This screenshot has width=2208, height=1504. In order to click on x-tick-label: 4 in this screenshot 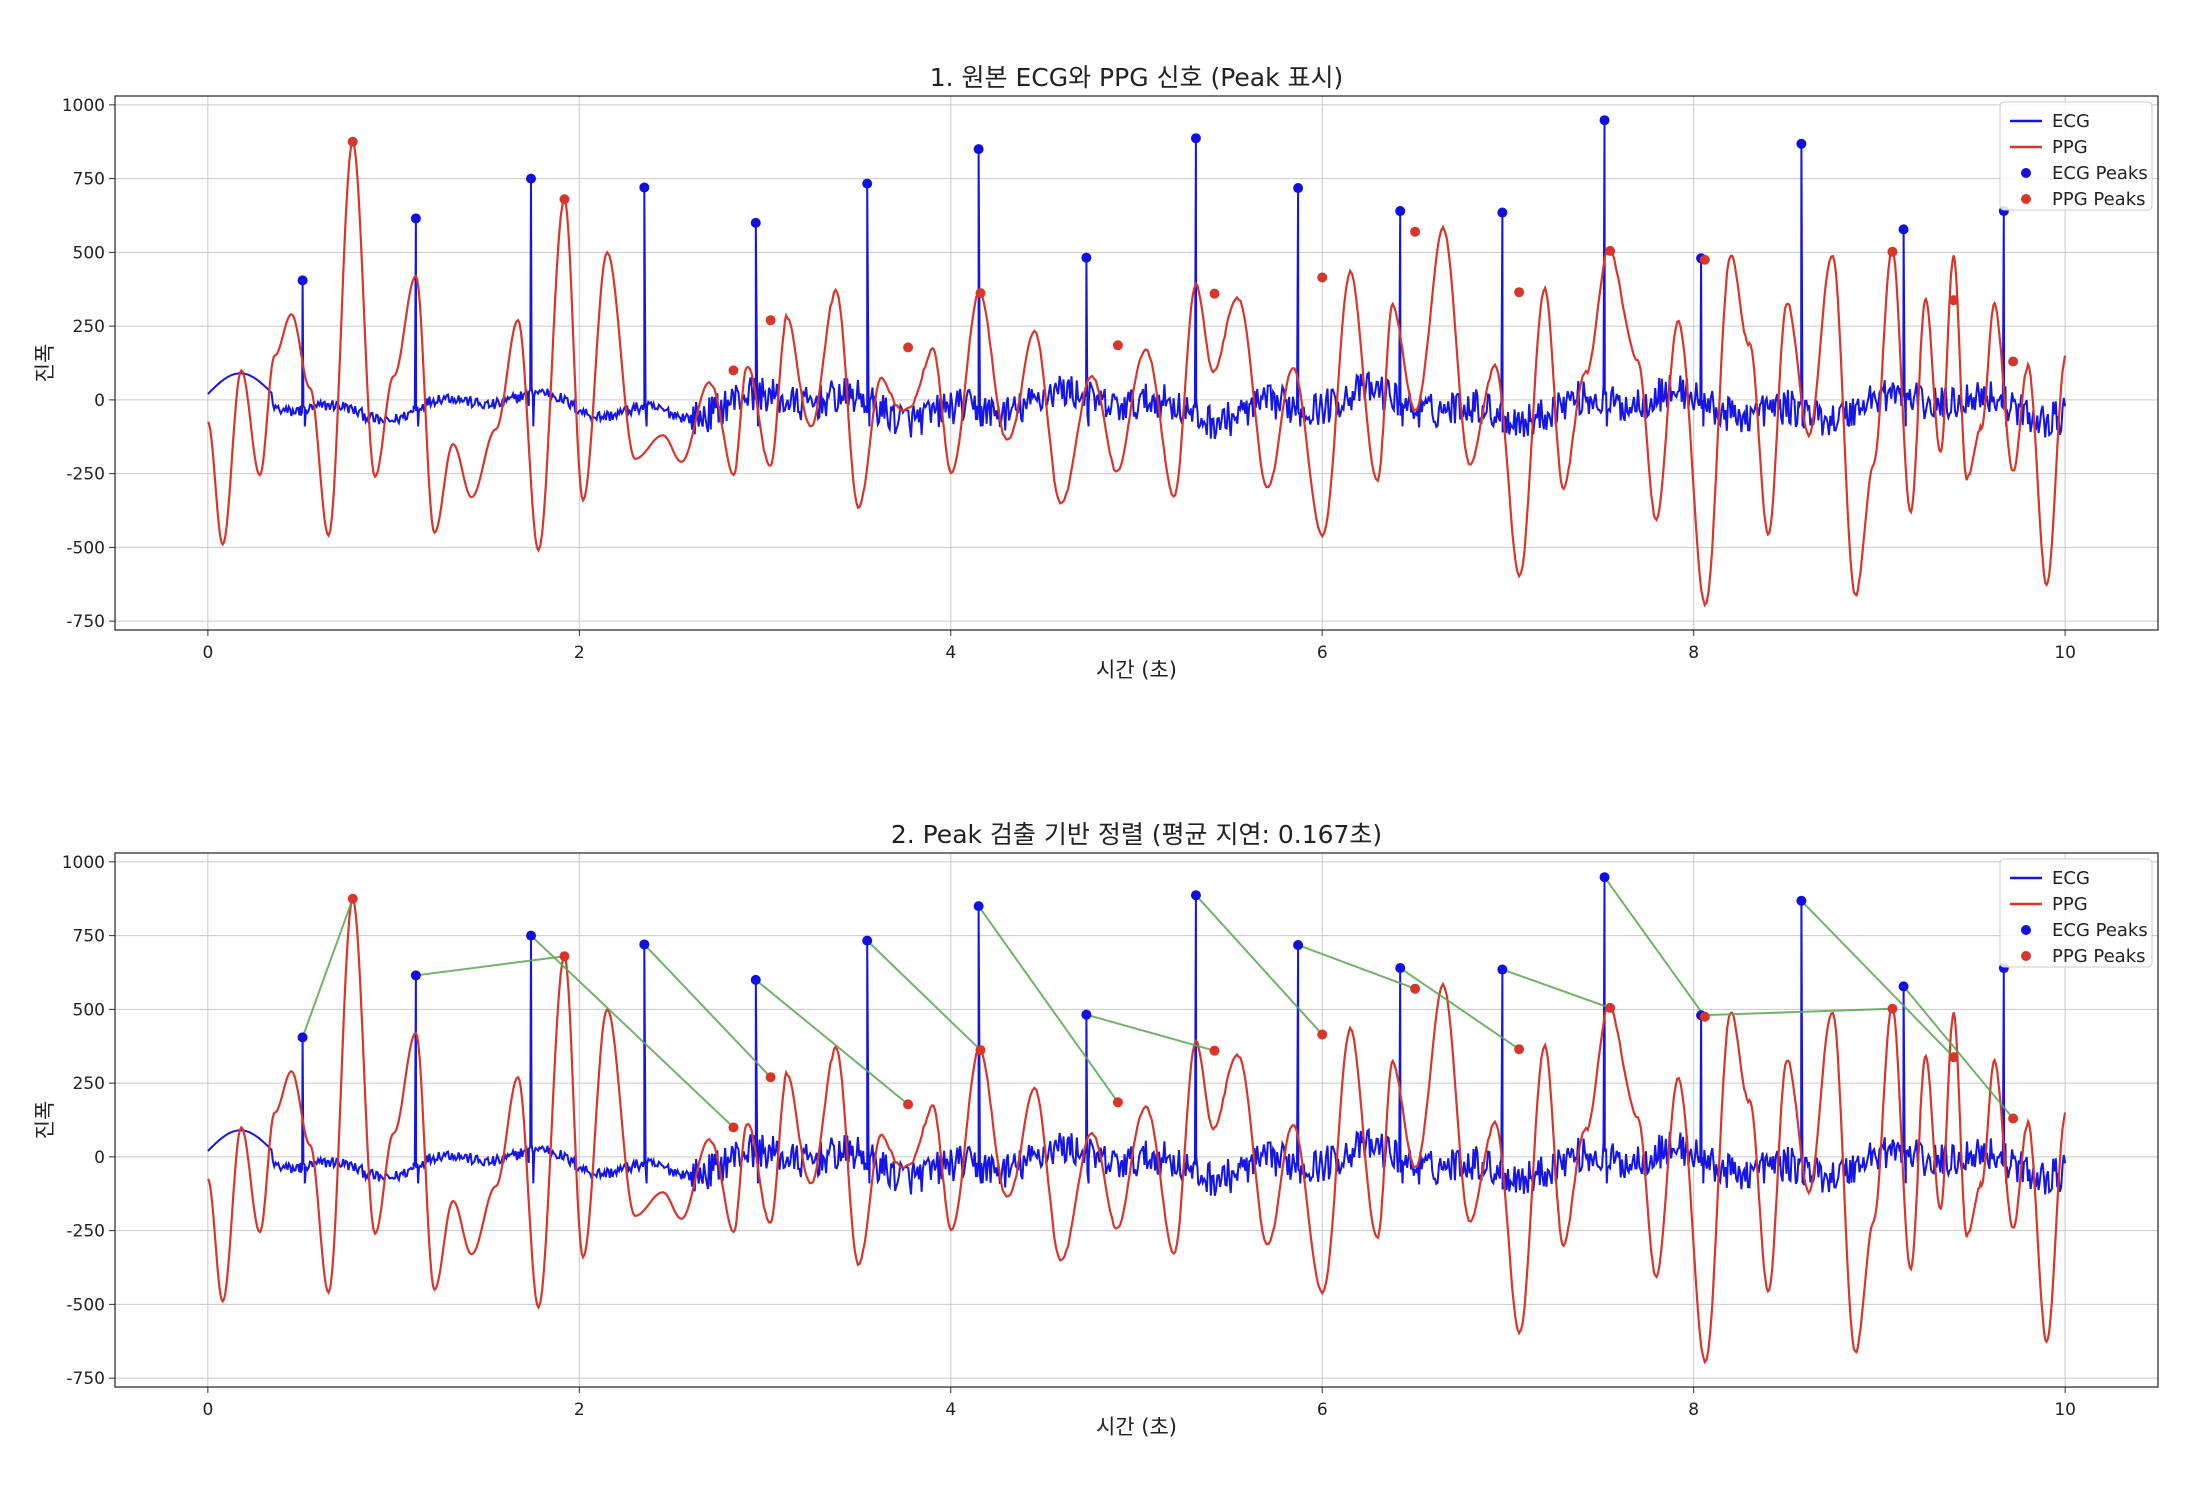, I will do `click(950, 1410)`.